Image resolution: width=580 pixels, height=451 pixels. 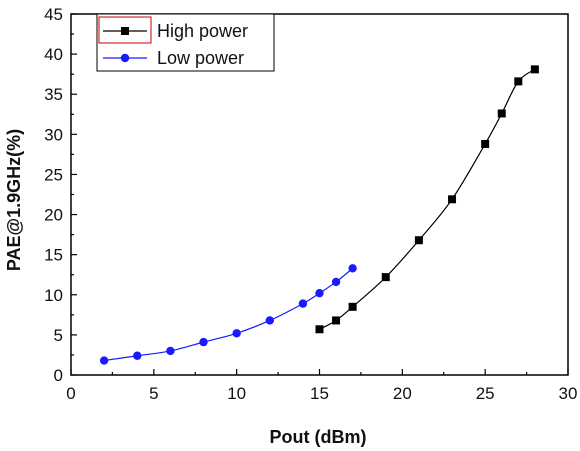 What do you see at coordinates (53, 174) in the screenshot?
I see `y-tick-label: 25` at bounding box center [53, 174].